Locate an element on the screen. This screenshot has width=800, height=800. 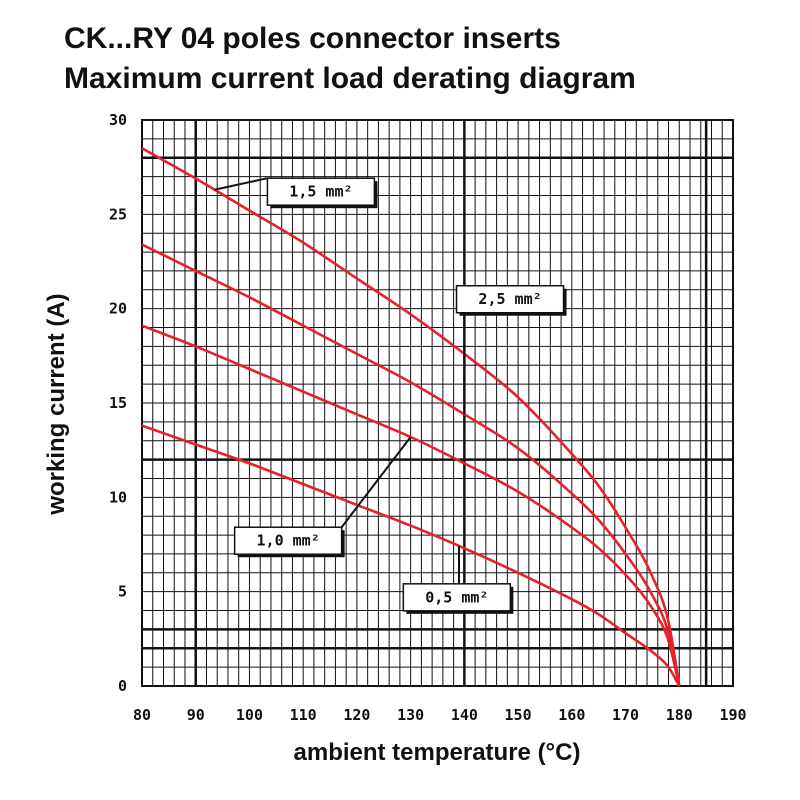
series-label-box: 0,5 mm² is located at coordinates (458, 598).